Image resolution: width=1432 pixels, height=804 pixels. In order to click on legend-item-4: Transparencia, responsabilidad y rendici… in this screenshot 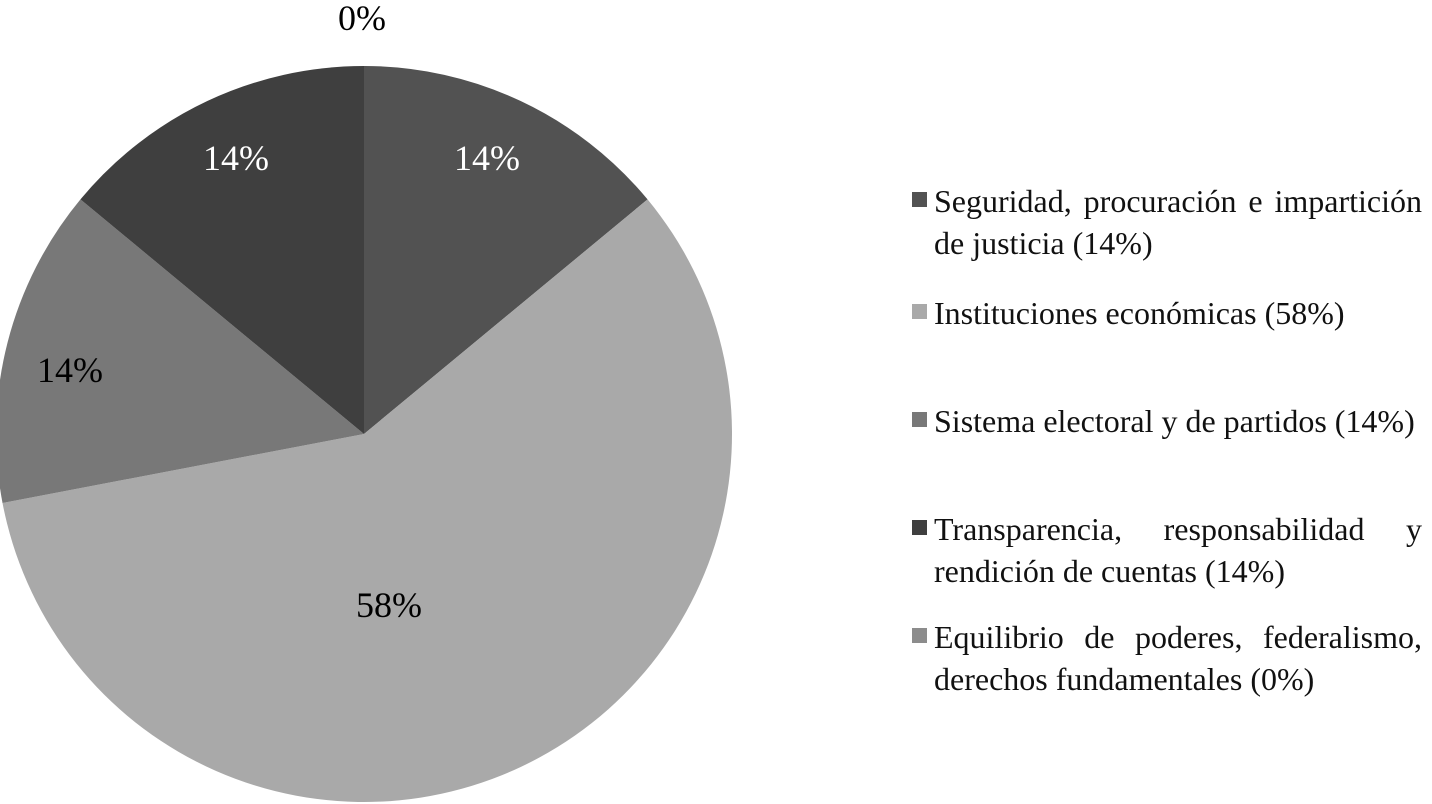, I will do `click(1167, 550)`.